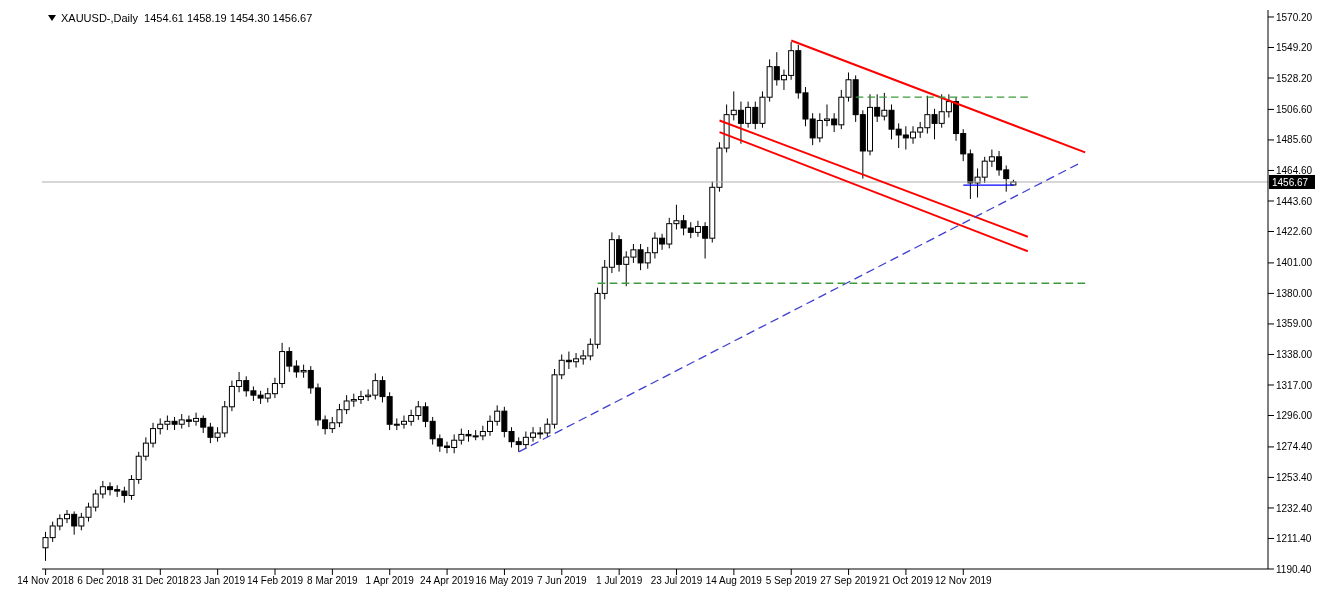  I want to click on x-tick-label: 24 Apr 2019, so click(447, 581).